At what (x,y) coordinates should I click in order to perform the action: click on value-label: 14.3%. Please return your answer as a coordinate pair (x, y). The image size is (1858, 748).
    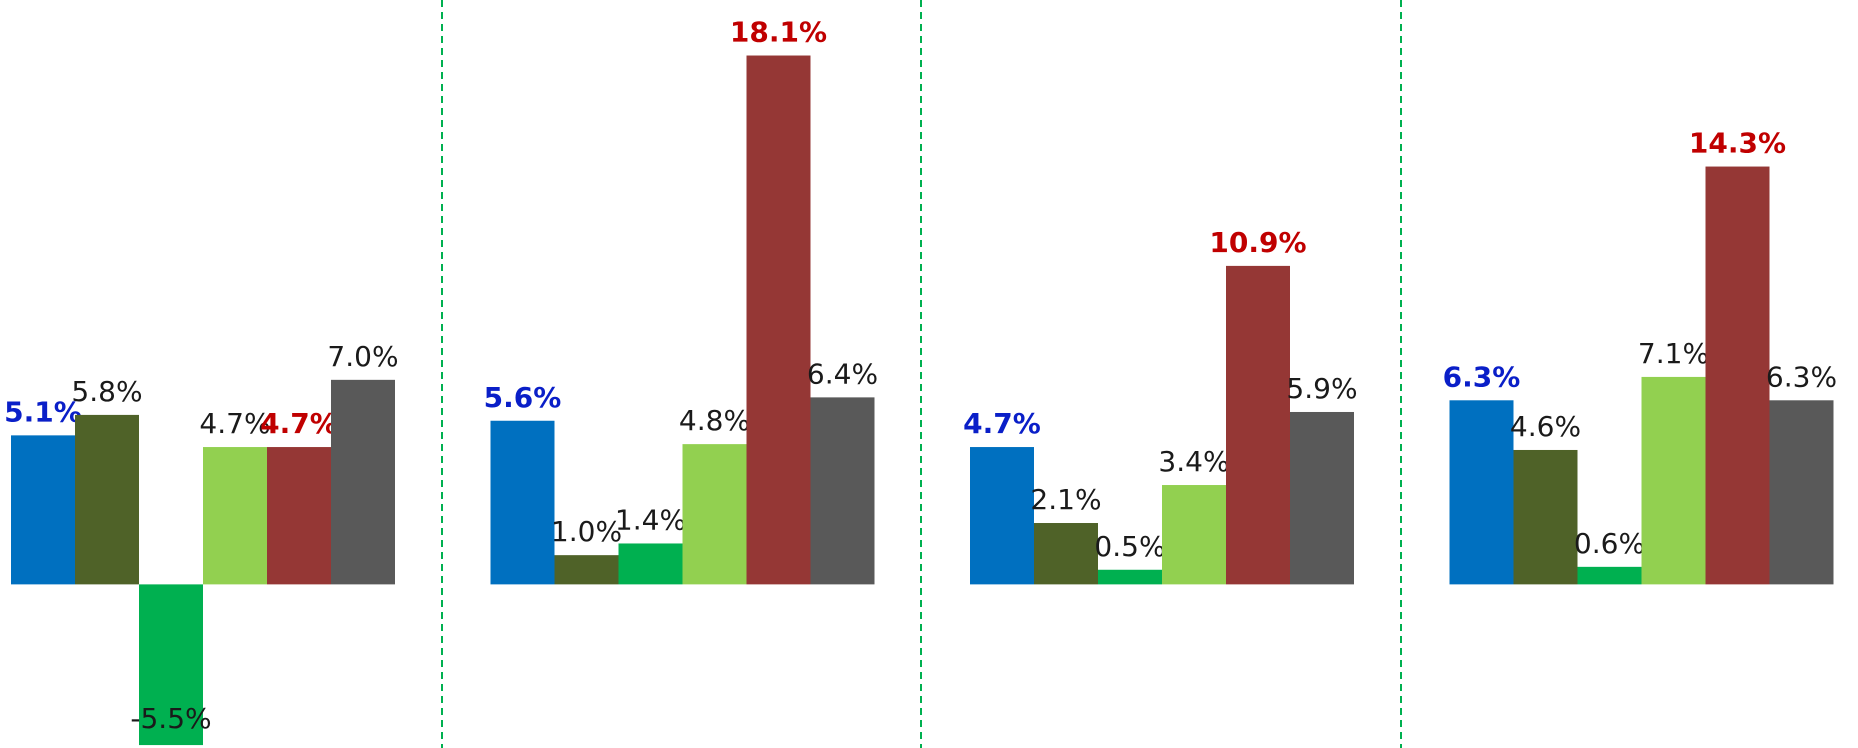
    Looking at the image, I should click on (1737, 143).